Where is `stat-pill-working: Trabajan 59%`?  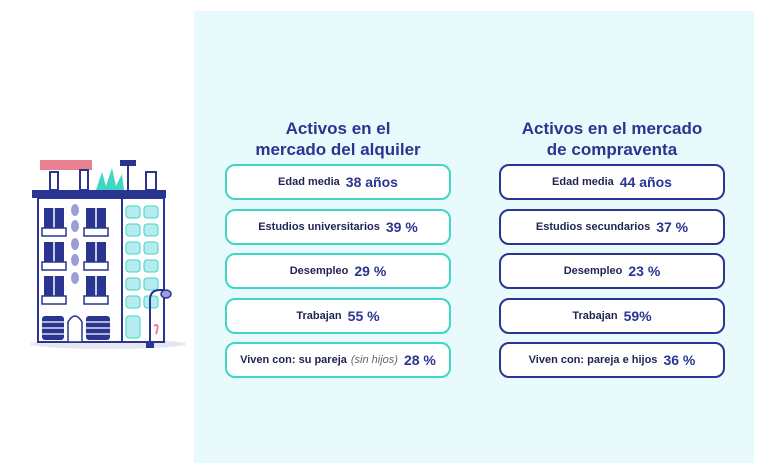 stat-pill-working: Trabajan 59% is located at coordinates (612, 315).